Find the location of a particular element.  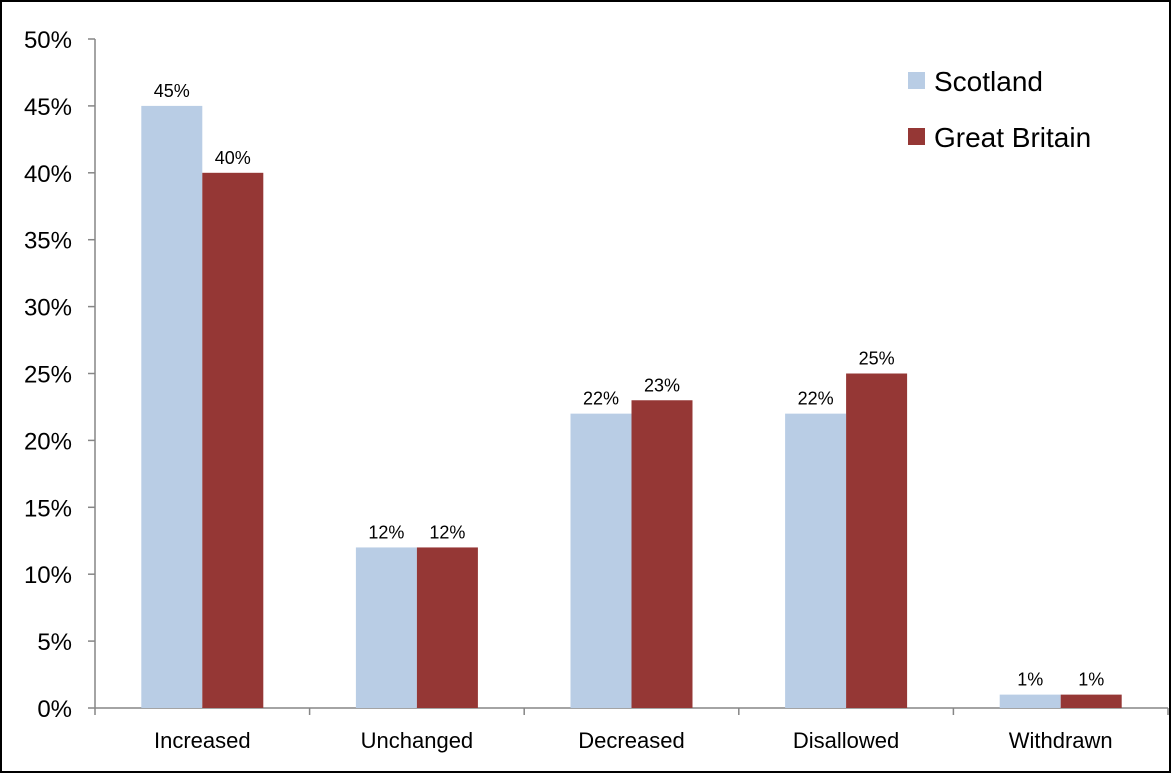

y-tick-label: 40% is located at coordinates (48, 174).